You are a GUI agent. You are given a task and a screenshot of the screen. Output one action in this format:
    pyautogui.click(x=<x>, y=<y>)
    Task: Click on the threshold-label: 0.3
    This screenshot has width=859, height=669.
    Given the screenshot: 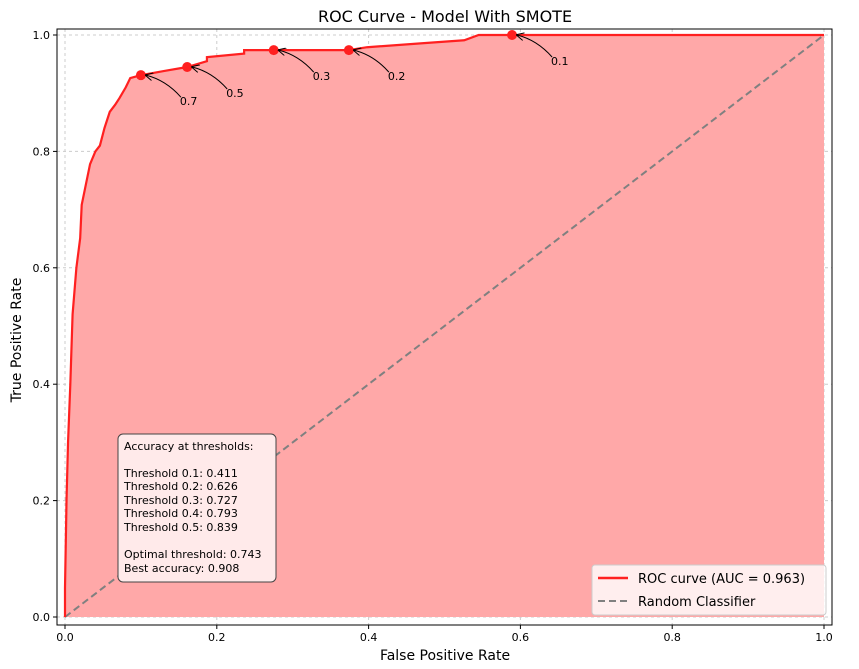 What is the action you would take?
    pyautogui.click(x=322, y=76)
    